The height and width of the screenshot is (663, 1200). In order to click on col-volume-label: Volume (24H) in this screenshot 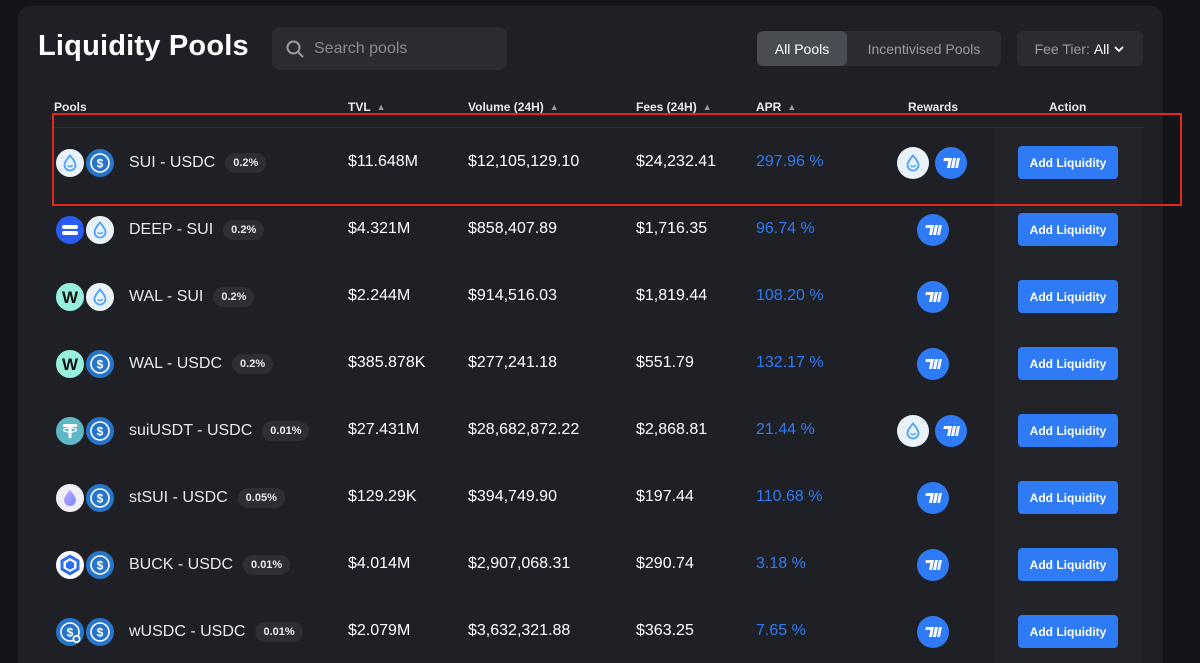, I will do `click(506, 107)`.